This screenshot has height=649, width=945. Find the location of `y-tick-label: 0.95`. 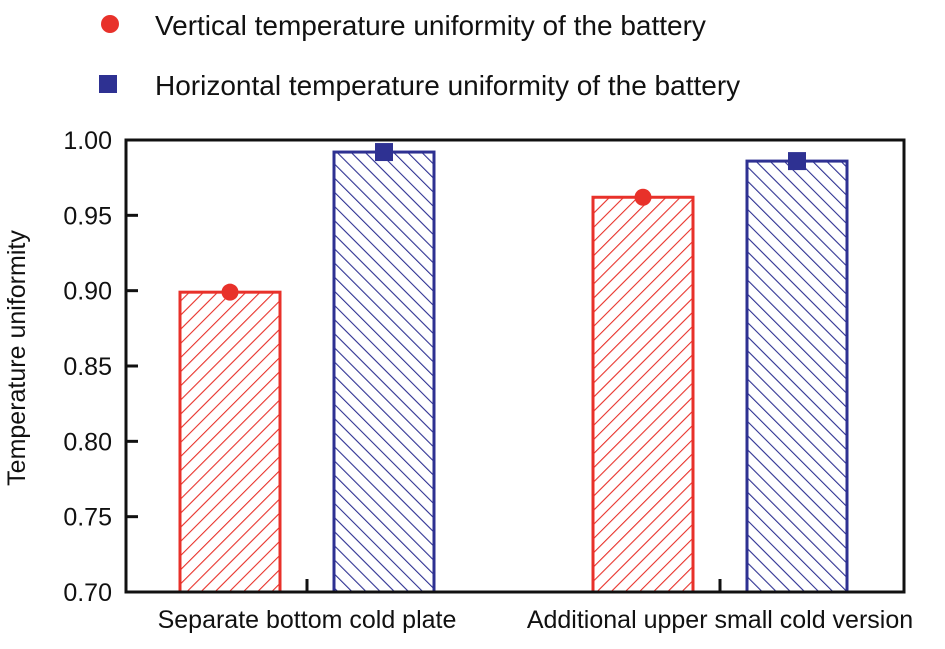

y-tick-label: 0.95 is located at coordinates (87, 216).